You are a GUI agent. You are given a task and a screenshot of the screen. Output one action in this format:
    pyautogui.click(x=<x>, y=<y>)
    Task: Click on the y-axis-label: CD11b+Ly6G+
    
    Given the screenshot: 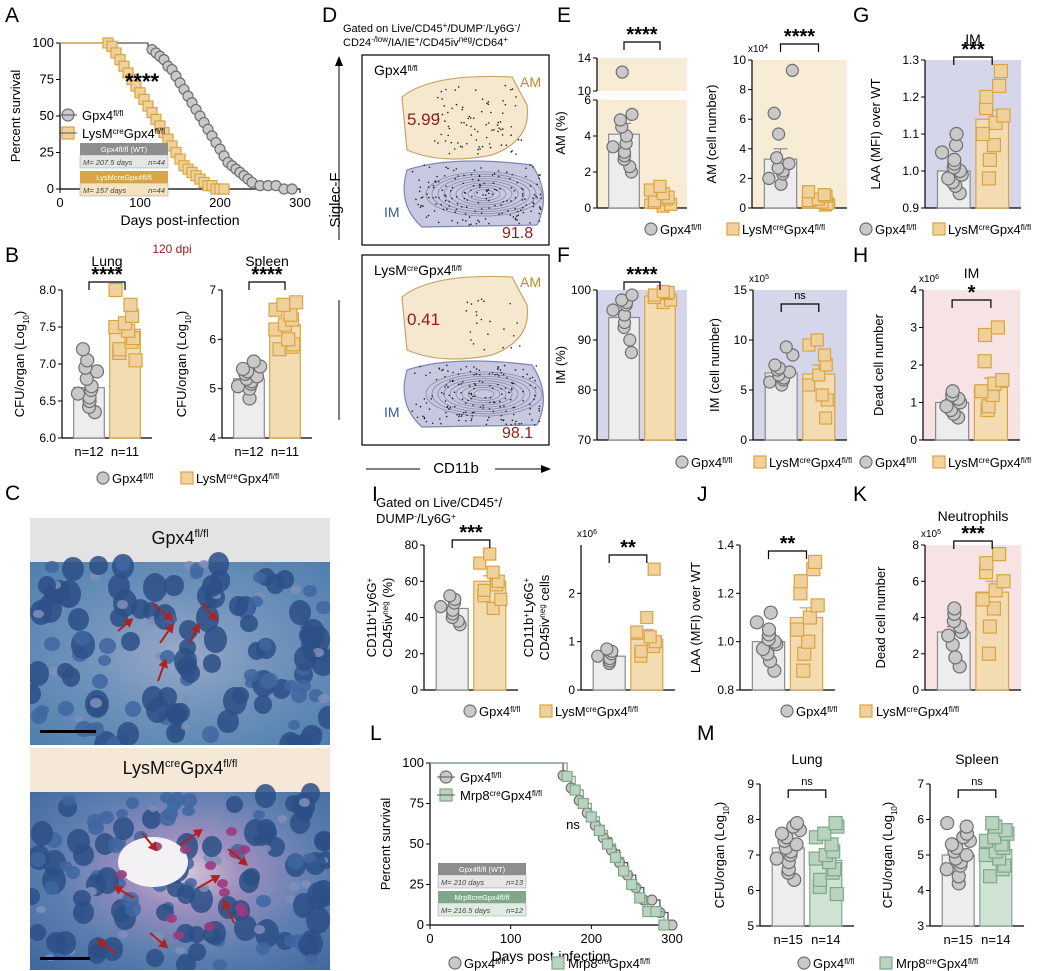 What is the action you would take?
    pyautogui.click(x=371, y=617)
    